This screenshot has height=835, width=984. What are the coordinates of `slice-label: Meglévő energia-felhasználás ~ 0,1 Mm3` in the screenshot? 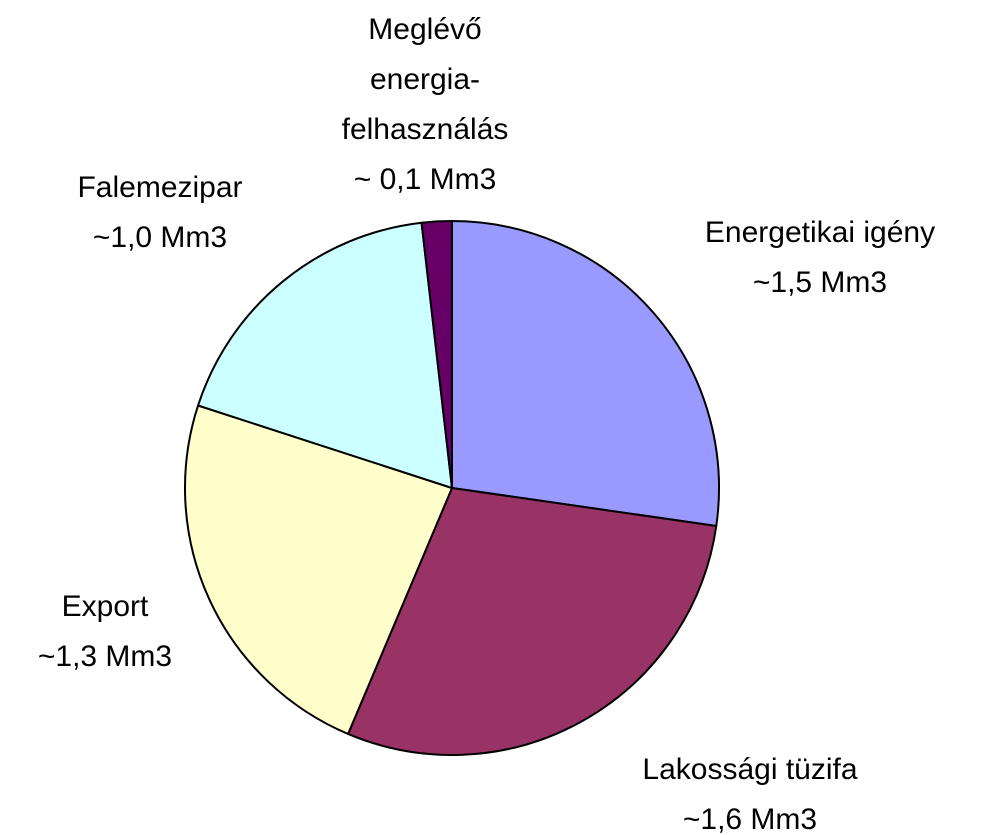 It's located at (425, 105).